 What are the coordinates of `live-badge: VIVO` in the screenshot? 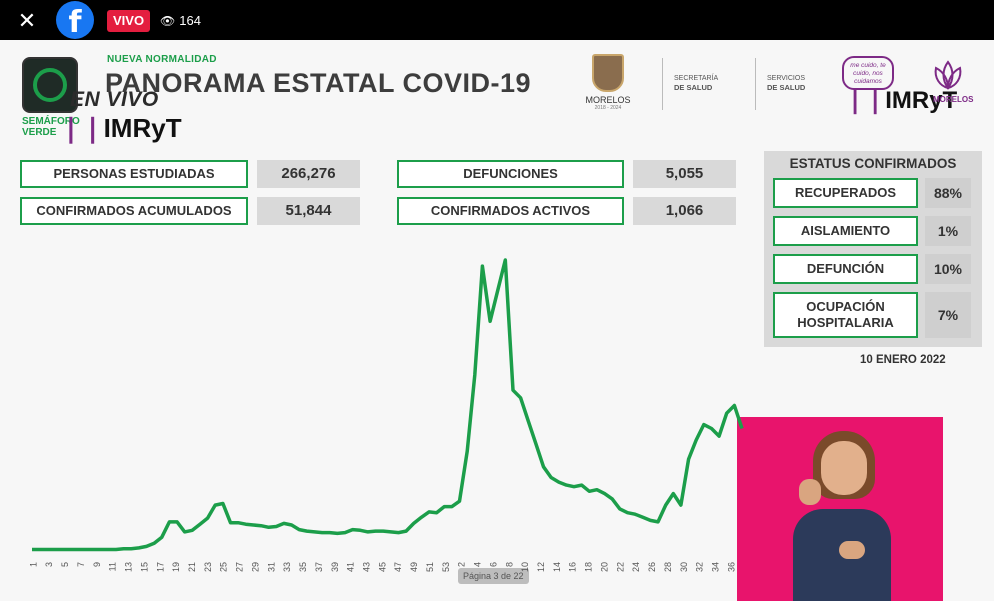 It's located at (129, 21).